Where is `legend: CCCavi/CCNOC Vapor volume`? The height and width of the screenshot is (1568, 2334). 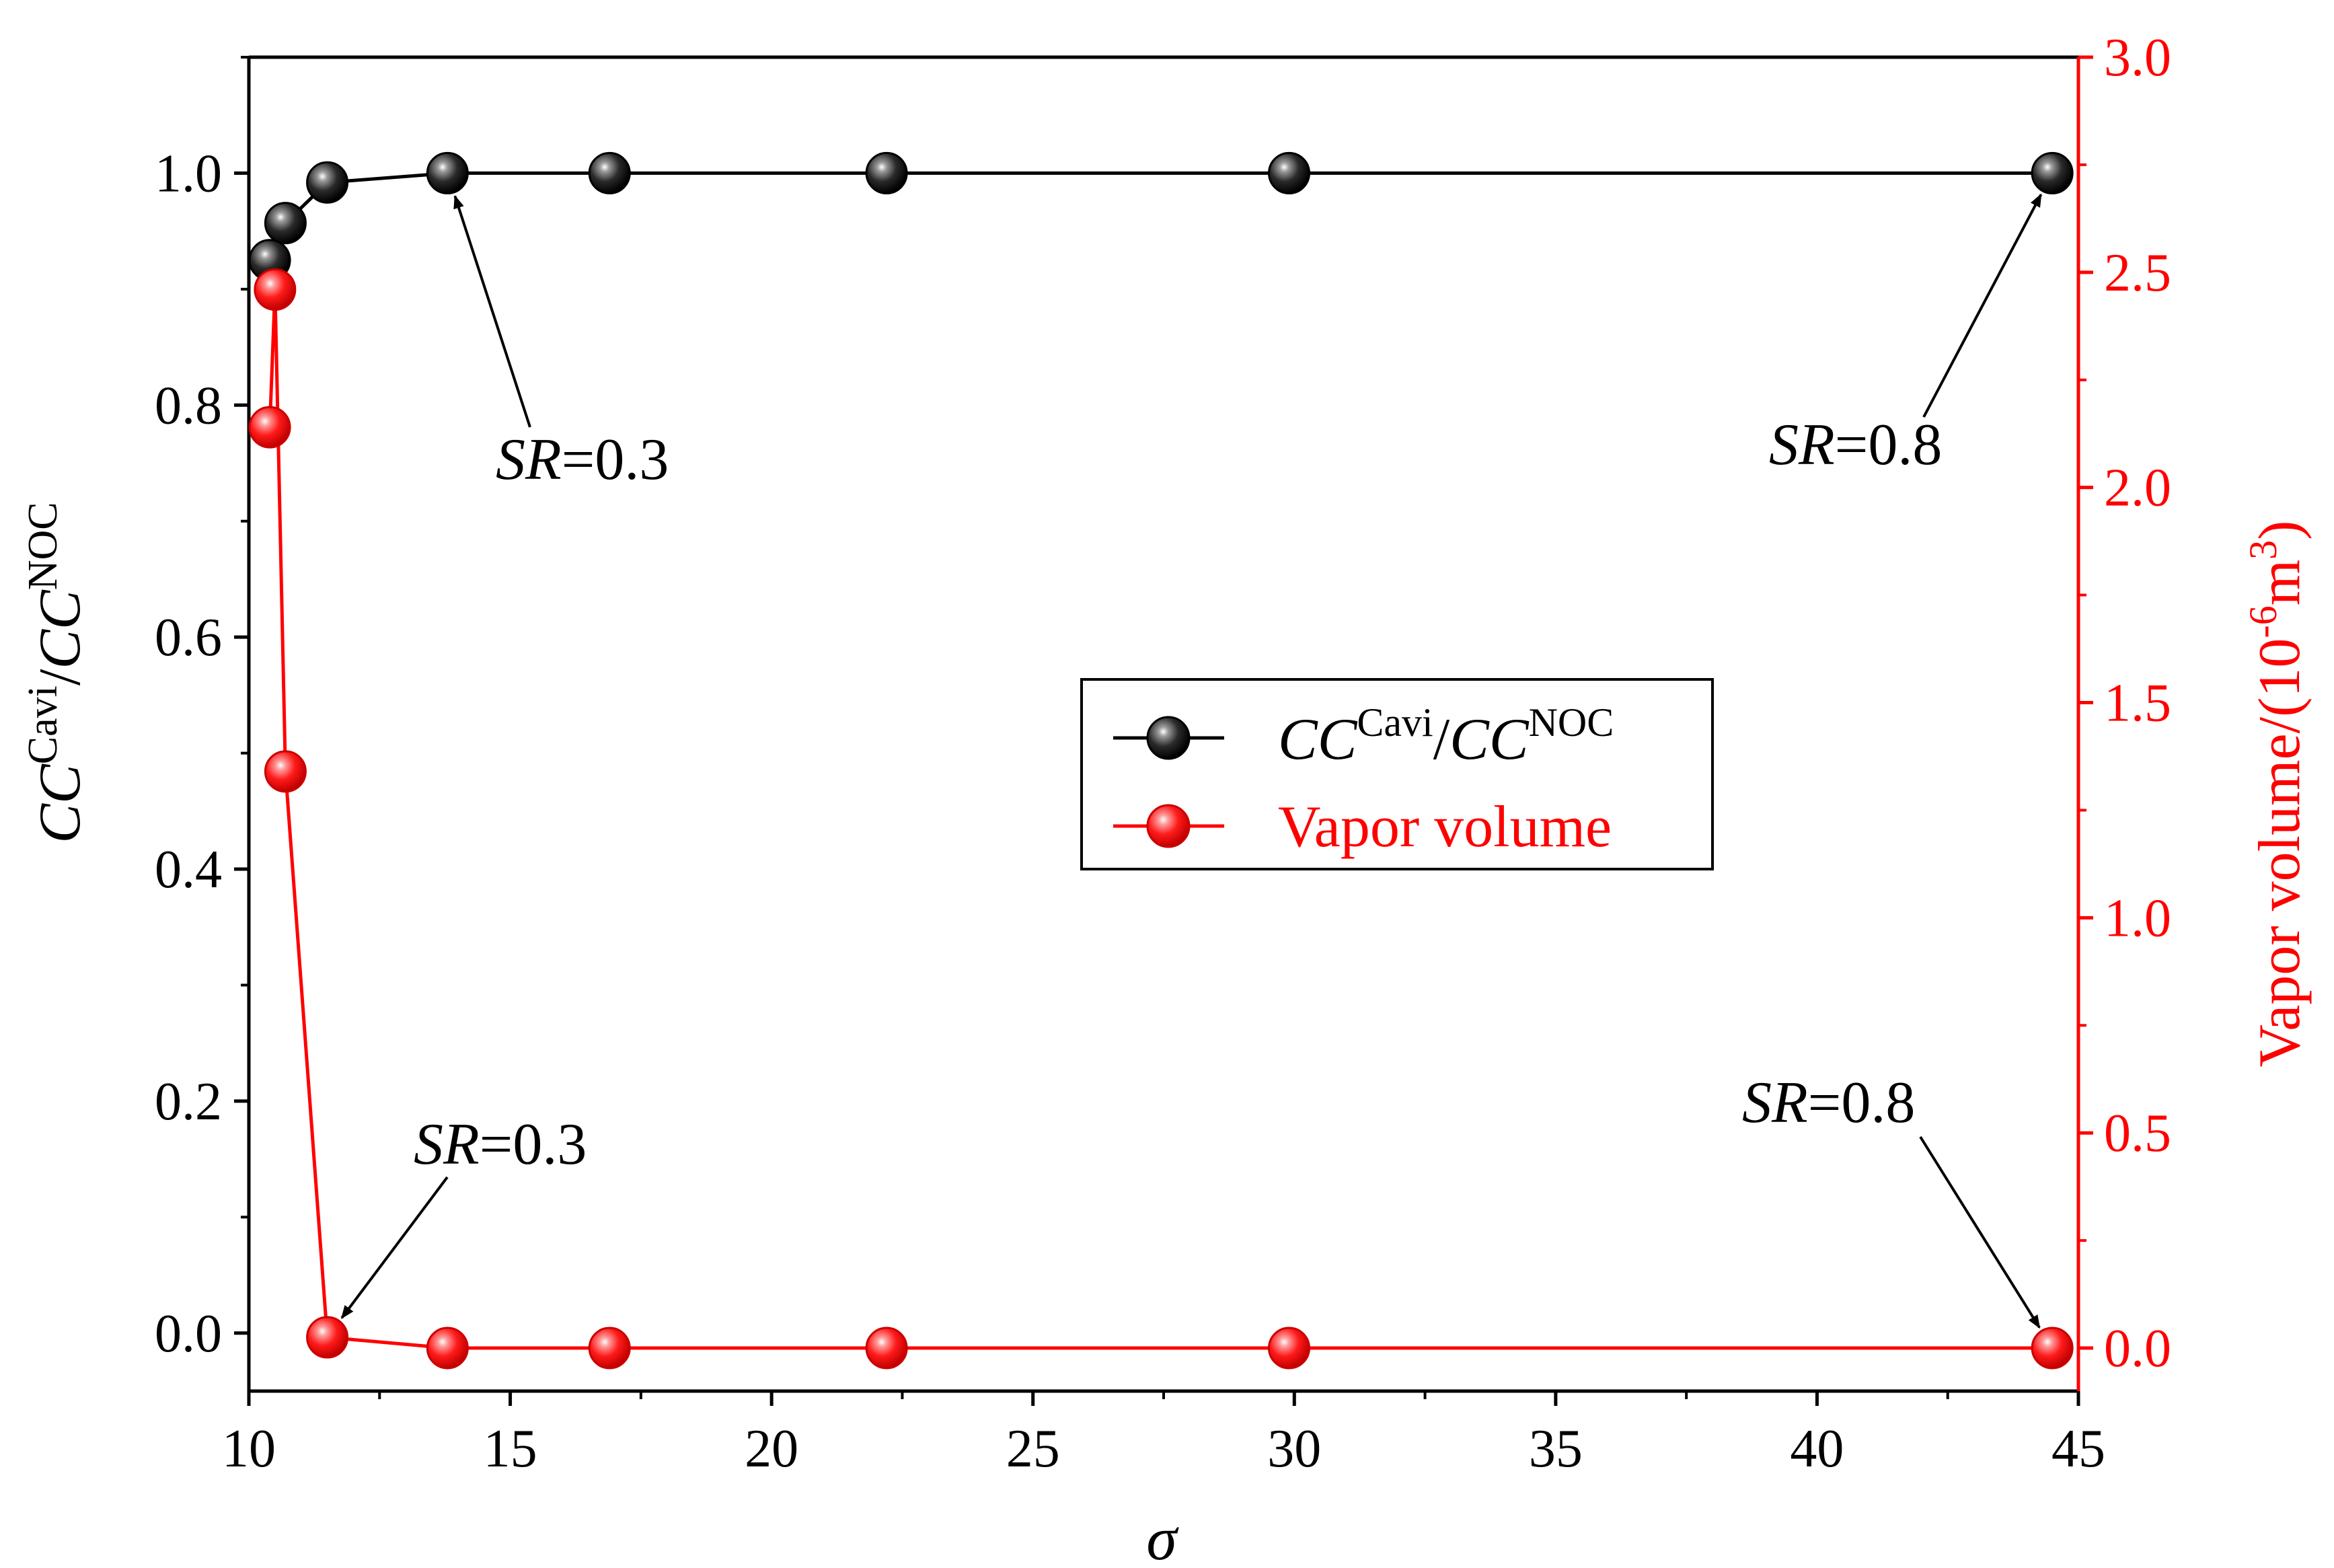 legend: CCCavi/CCNOC Vapor volume is located at coordinates (1397, 774).